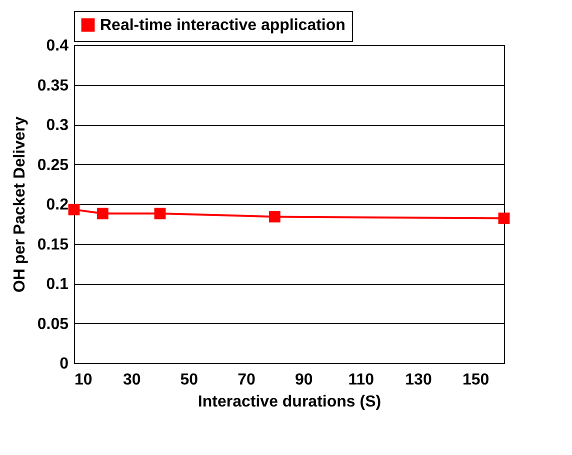  Describe the element at coordinates (57, 284) in the screenshot. I see `y-tick-label: 0.1` at that location.